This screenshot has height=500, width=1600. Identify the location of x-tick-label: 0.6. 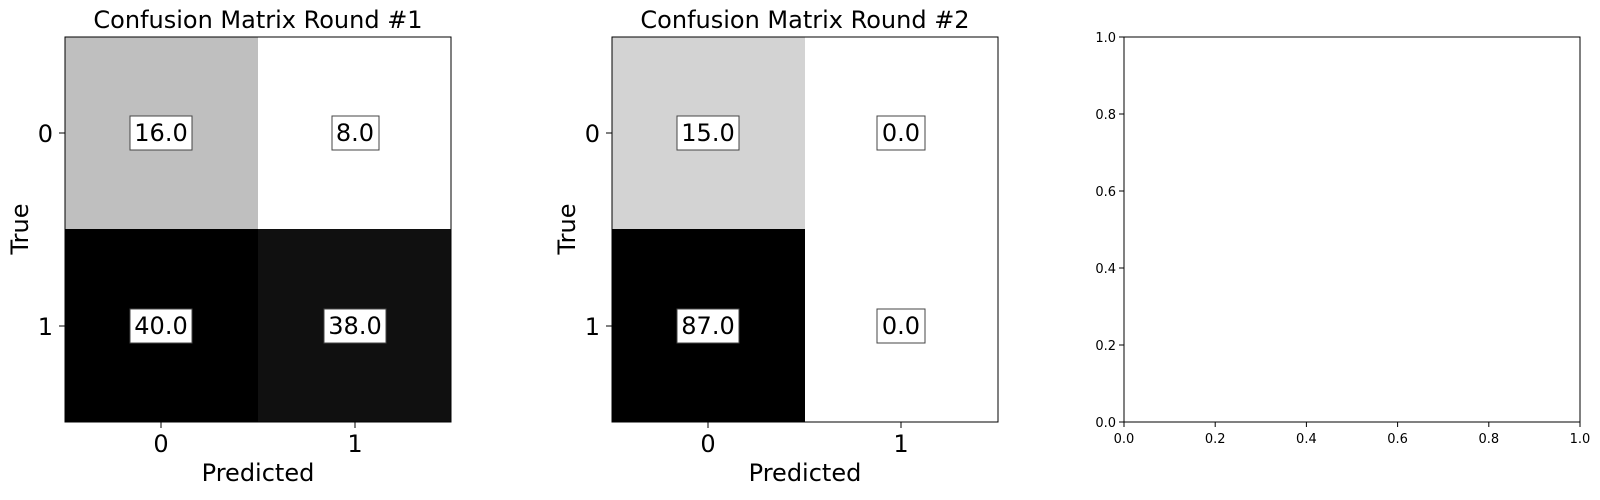
(1397, 439).